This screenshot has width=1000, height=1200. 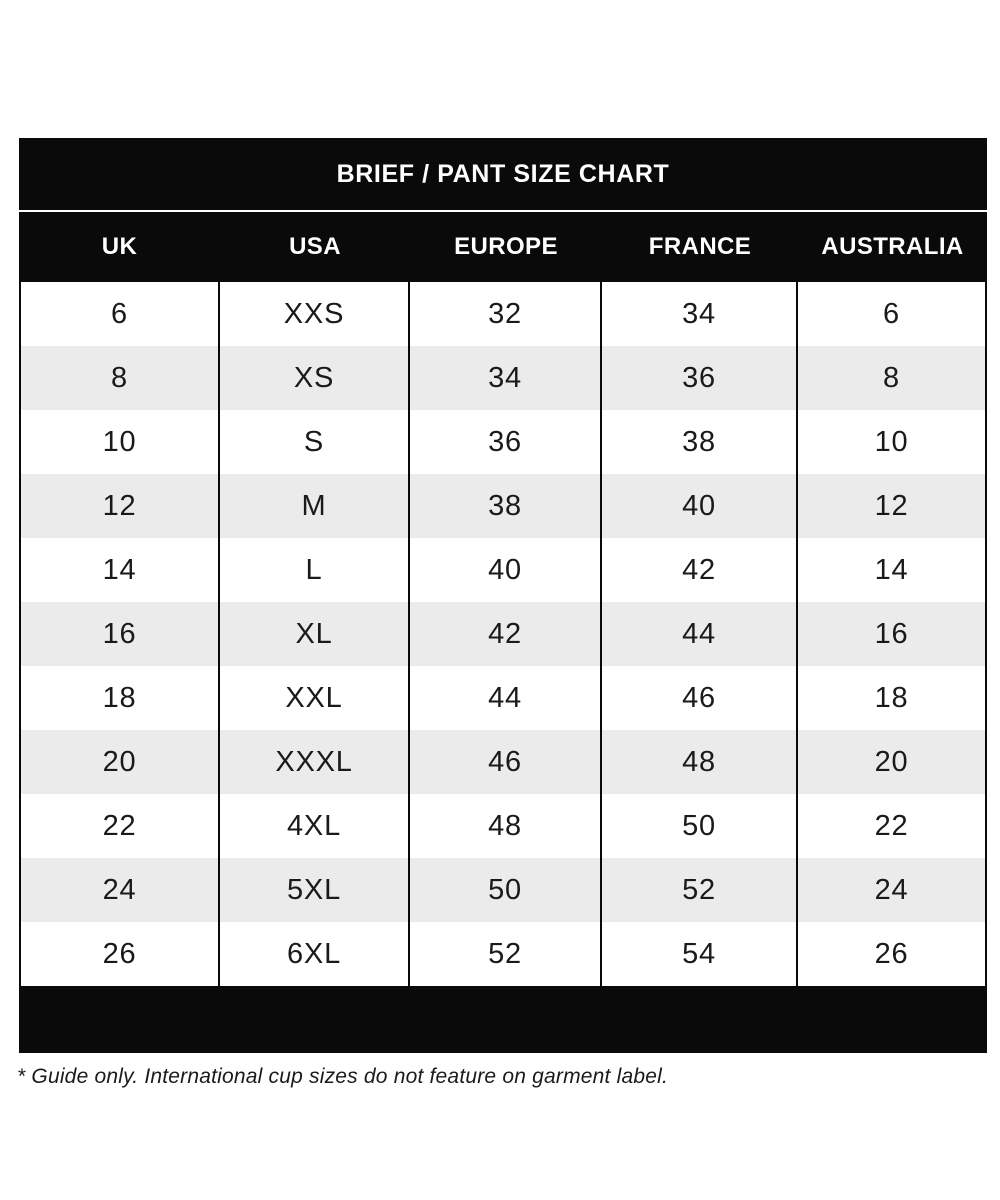 What do you see at coordinates (700, 890) in the screenshot?
I see `table-cell-france: 52` at bounding box center [700, 890].